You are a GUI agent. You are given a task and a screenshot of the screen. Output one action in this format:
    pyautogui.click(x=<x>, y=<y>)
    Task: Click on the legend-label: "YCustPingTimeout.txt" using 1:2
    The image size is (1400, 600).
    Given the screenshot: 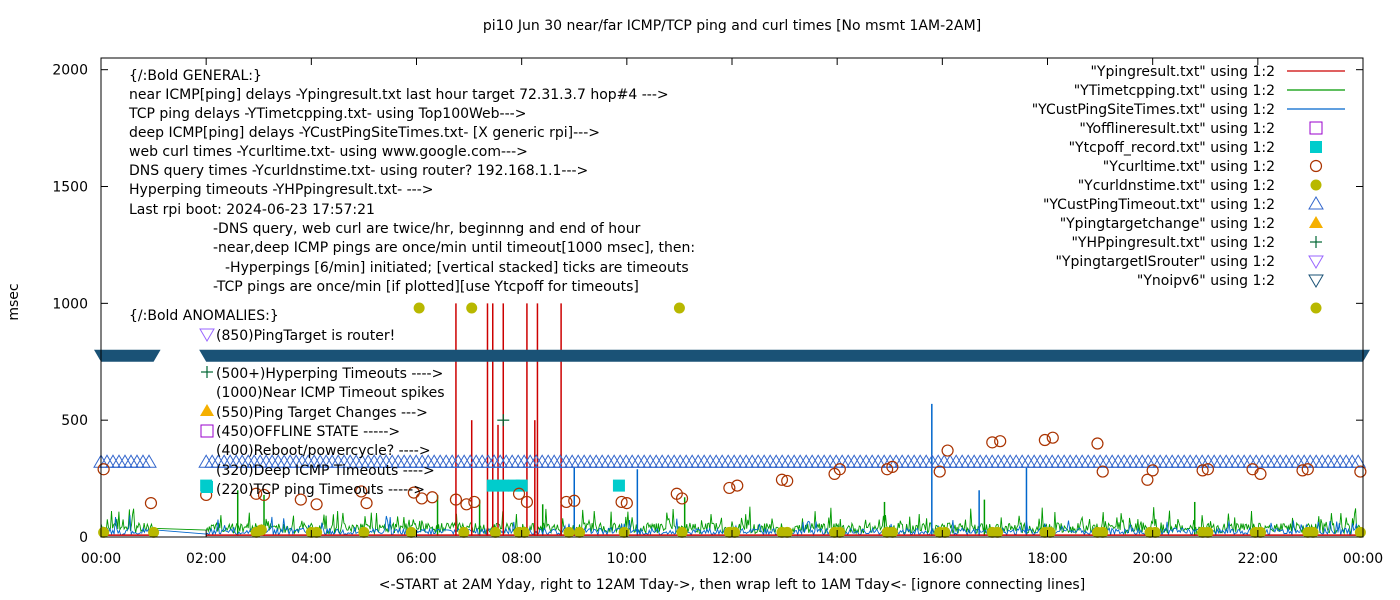 What is the action you would take?
    pyautogui.click(x=1159, y=205)
    